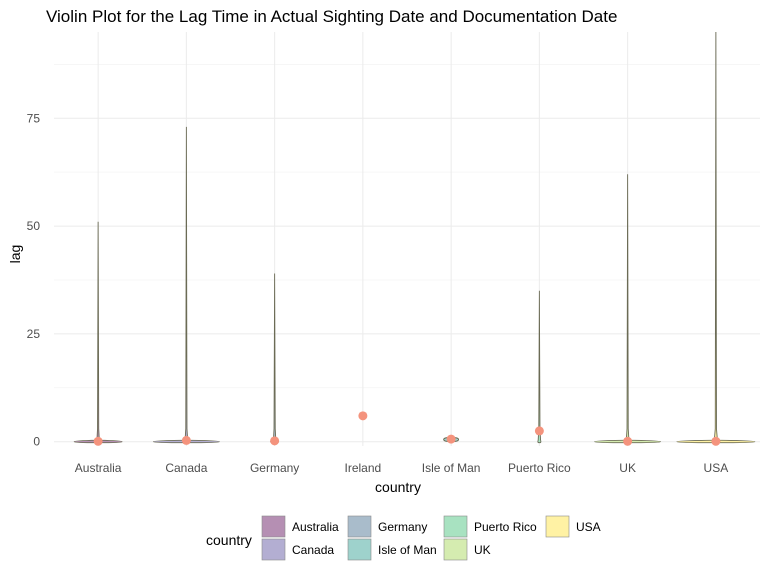  I want to click on y-axis-ticks: 0 25 50 75, so click(34, 279).